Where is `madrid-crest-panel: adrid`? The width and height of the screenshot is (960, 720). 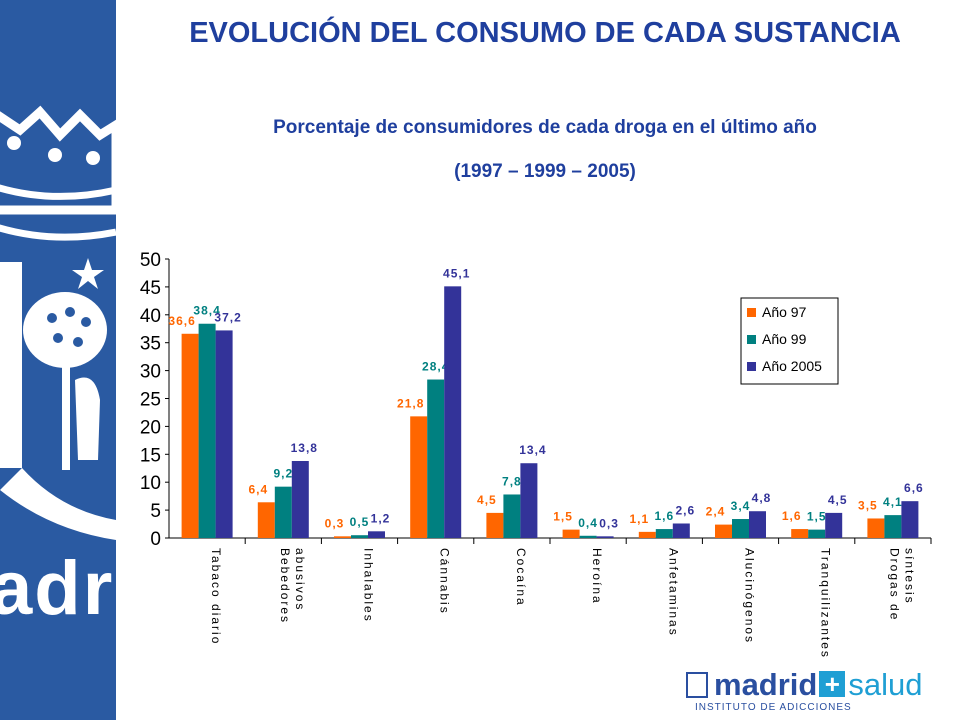
madrid-crest-panel: adrid is located at coordinates (58, 360).